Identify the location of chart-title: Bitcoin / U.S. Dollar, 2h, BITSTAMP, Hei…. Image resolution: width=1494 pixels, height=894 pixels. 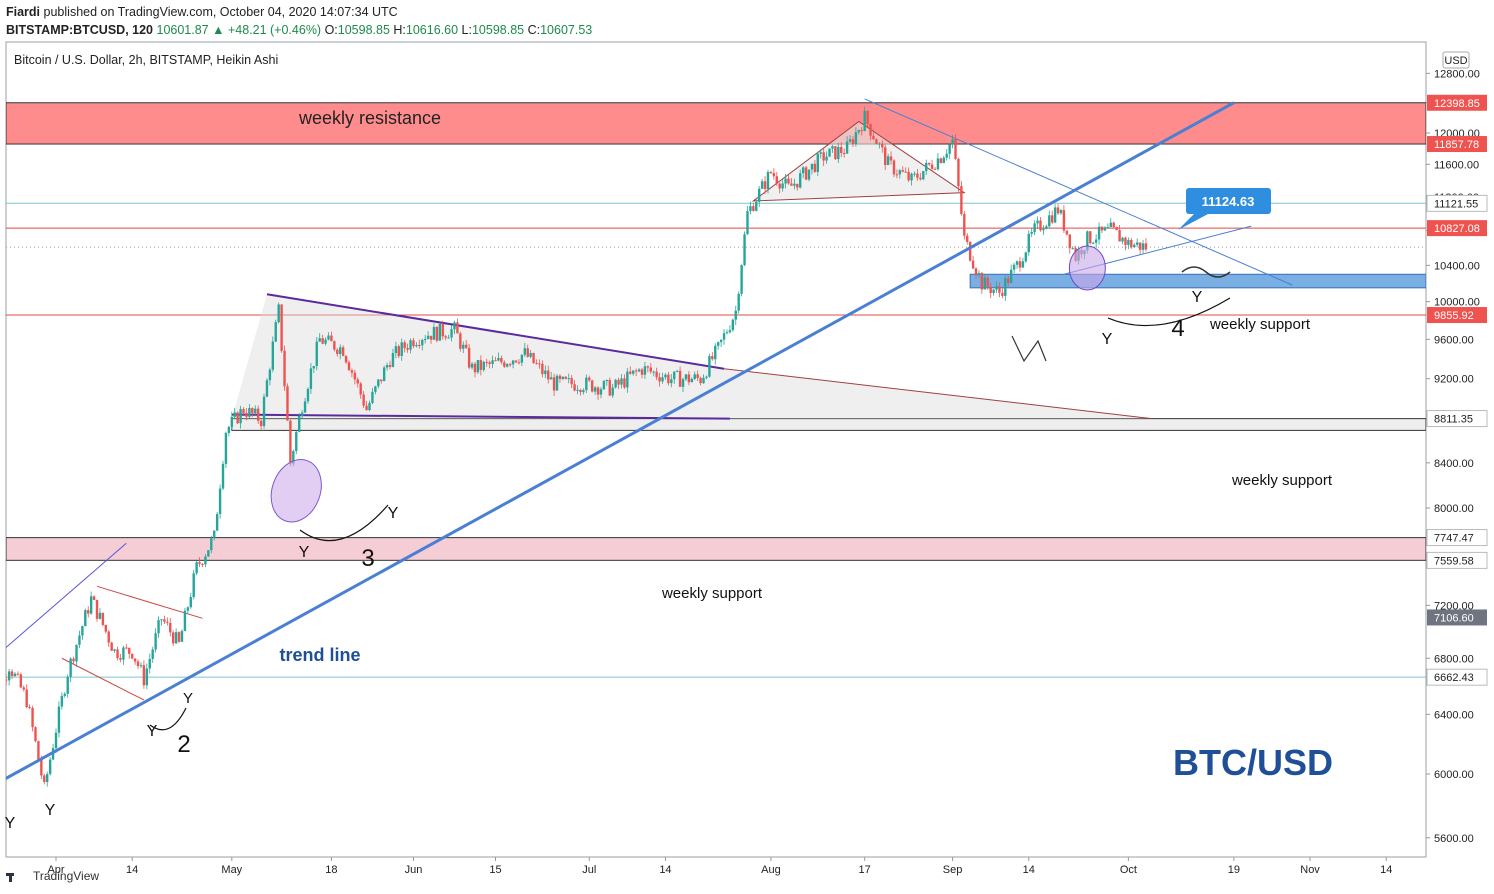
(146, 60).